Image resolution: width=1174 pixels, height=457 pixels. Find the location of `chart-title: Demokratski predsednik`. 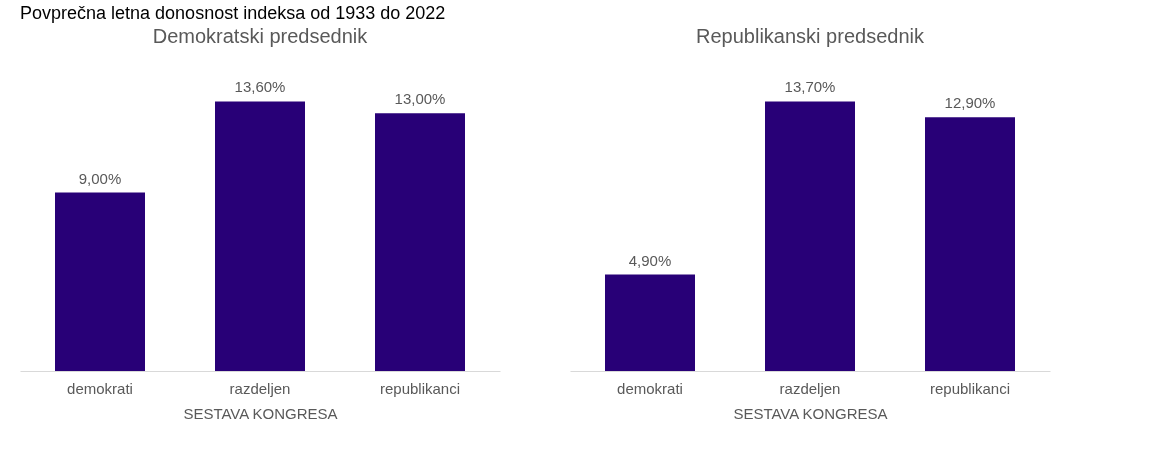

chart-title: Demokratski predsednik is located at coordinates (260, 36).